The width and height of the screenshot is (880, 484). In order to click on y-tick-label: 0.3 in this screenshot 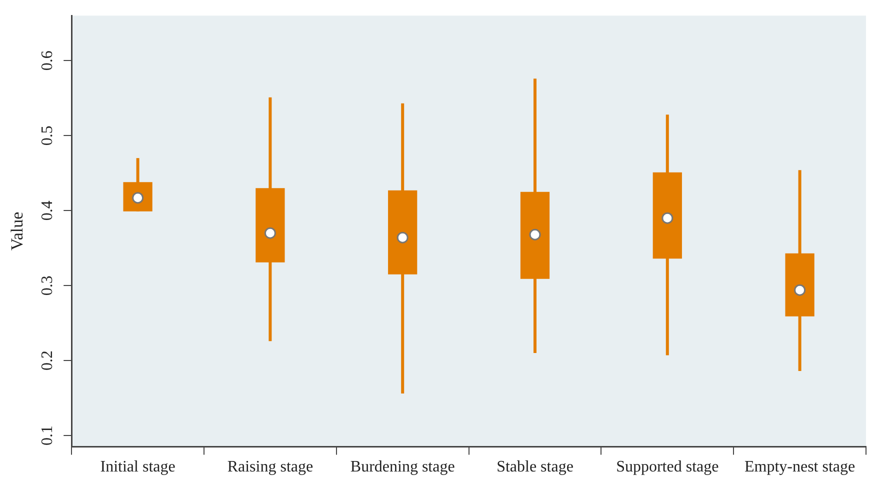, I will do `click(47, 286)`.